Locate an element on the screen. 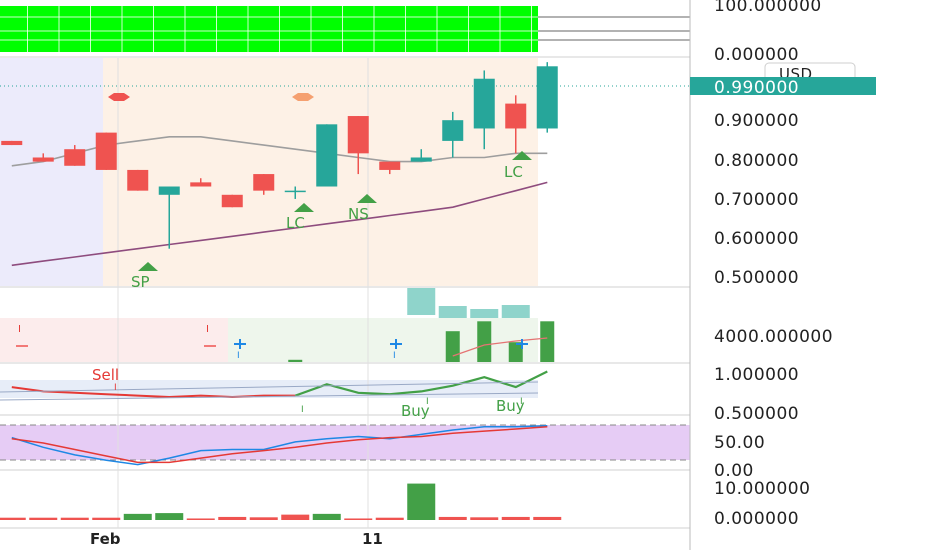 Image resolution: width=932 pixels, height=550 pixels. top-scale-label-100: 100.000000 is located at coordinates (768, 8).